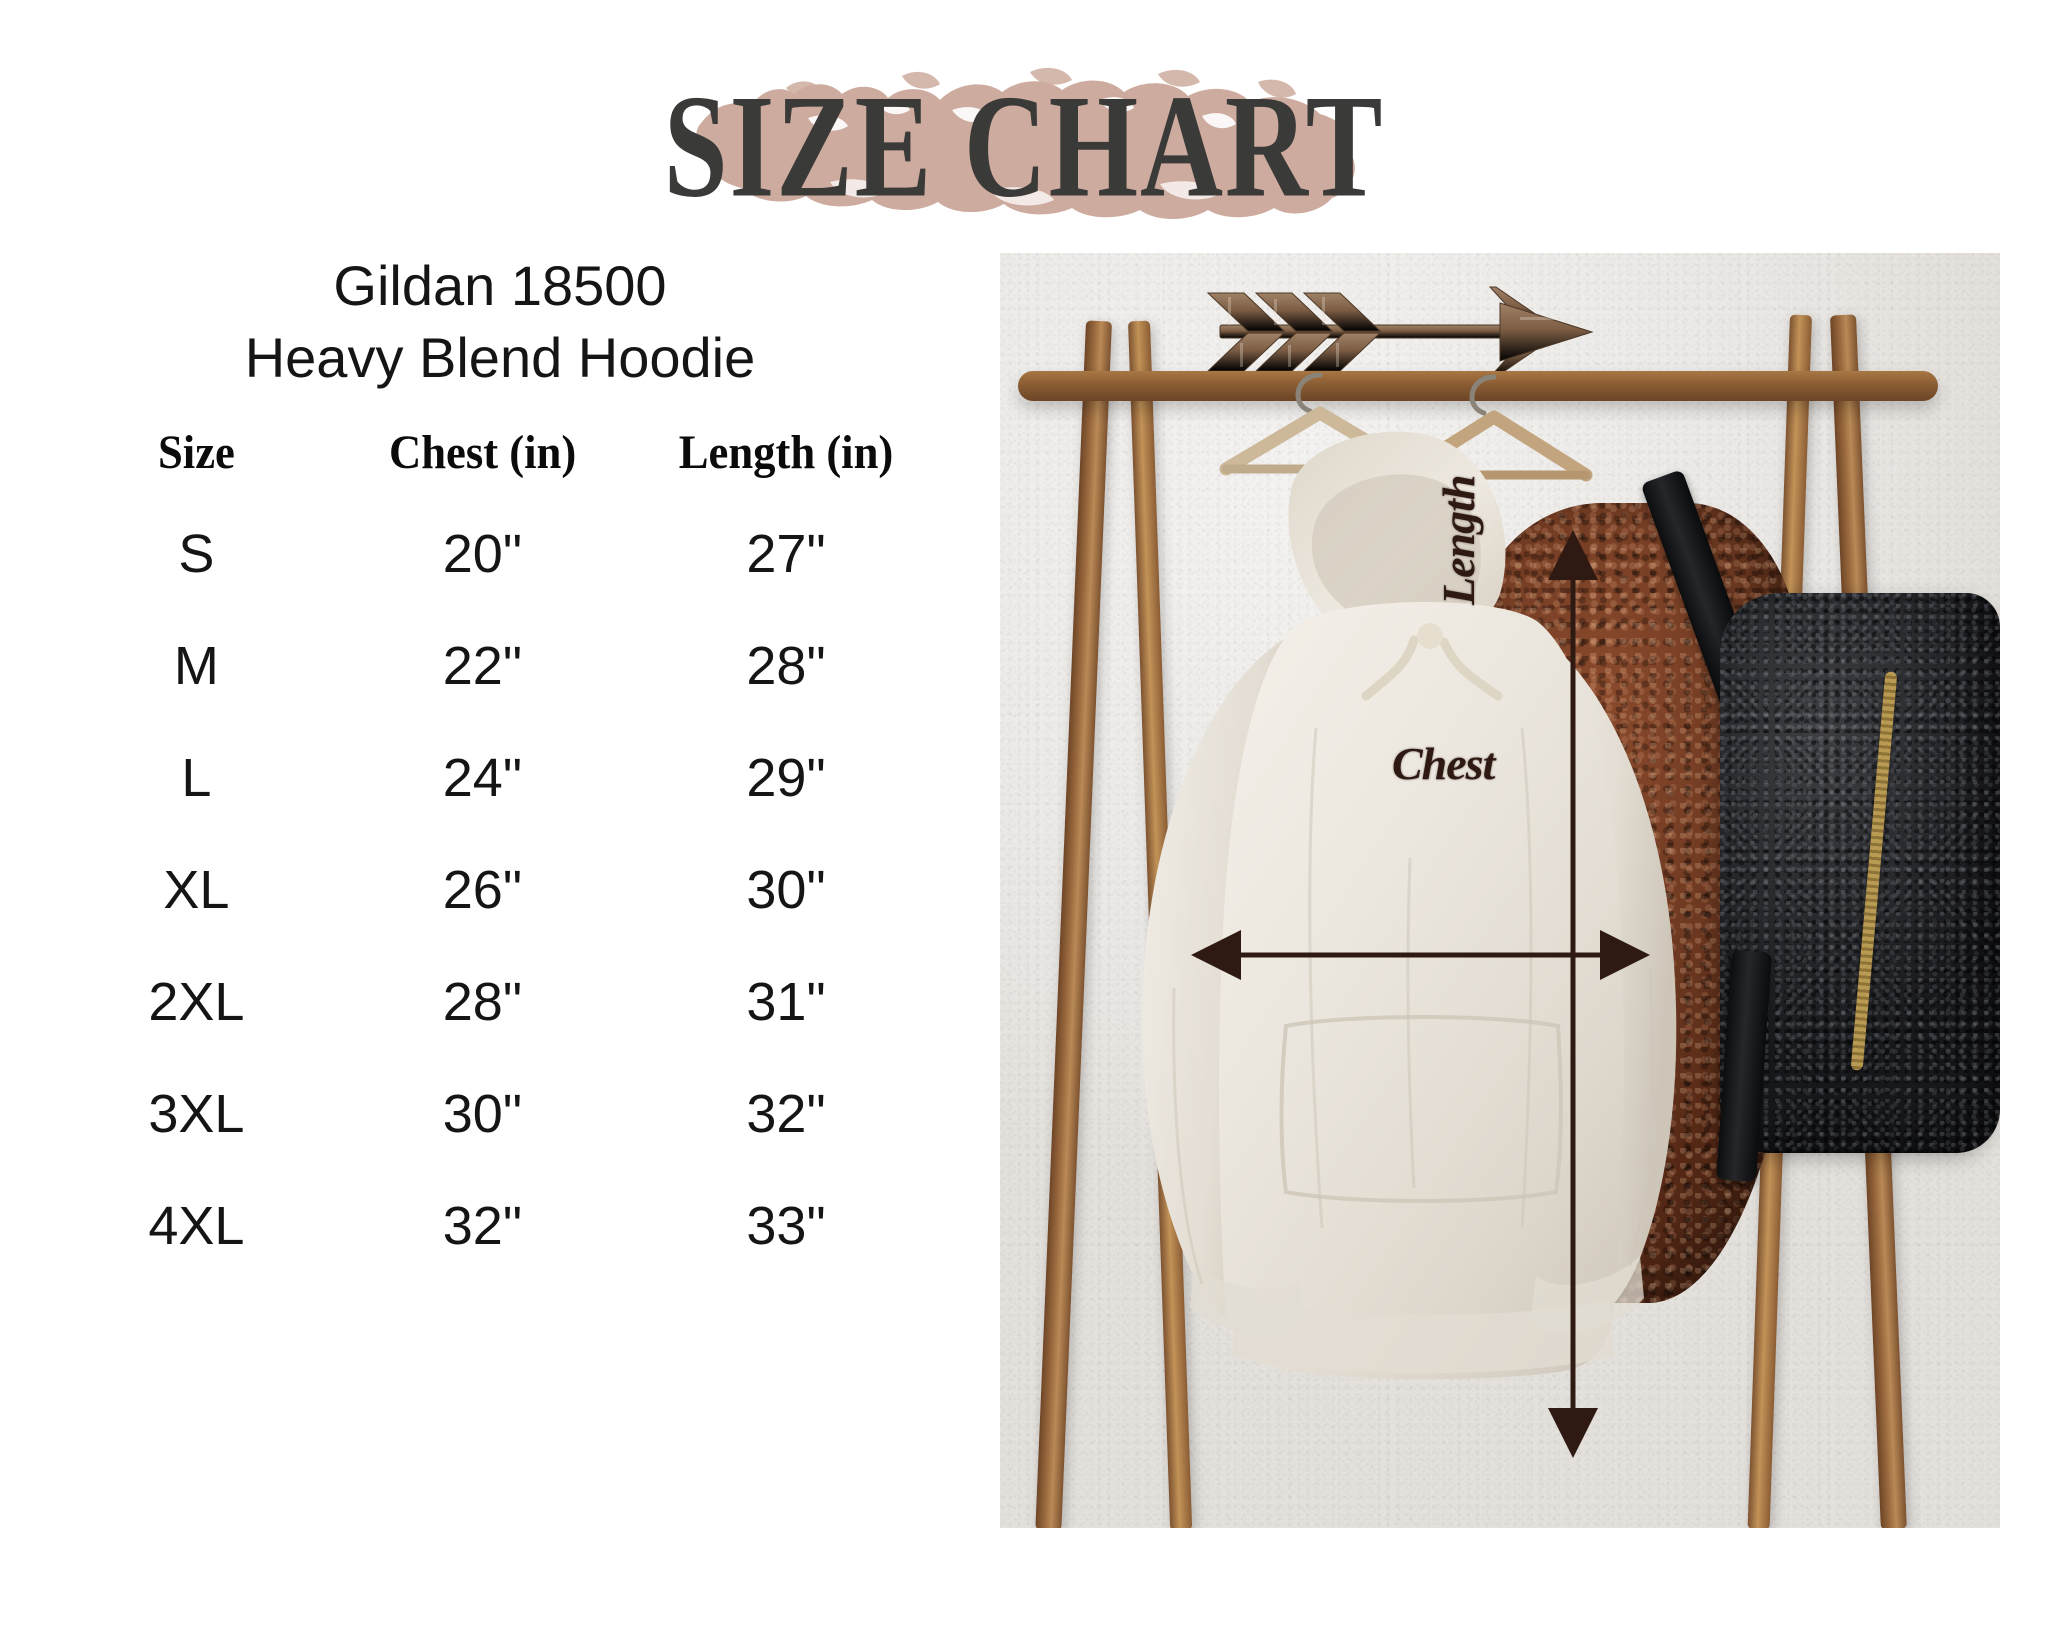 The height and width of the screenshot is (1638, 2048). I want to click on table-header-row: Size Chest (in) Length (in), so click(500, 461).